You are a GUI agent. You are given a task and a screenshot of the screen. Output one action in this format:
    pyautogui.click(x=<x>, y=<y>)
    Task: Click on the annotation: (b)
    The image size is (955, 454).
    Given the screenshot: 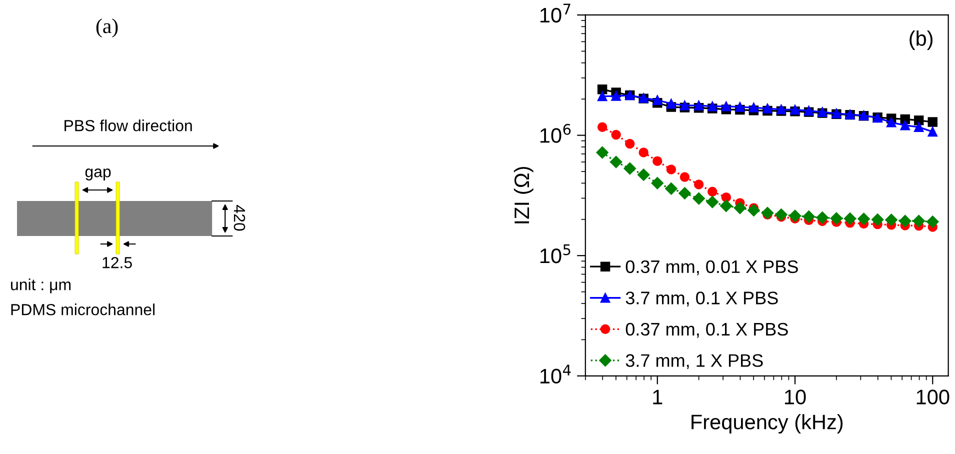 What is the action you would take?
    pyautogui.click(x=921, y=40)
    